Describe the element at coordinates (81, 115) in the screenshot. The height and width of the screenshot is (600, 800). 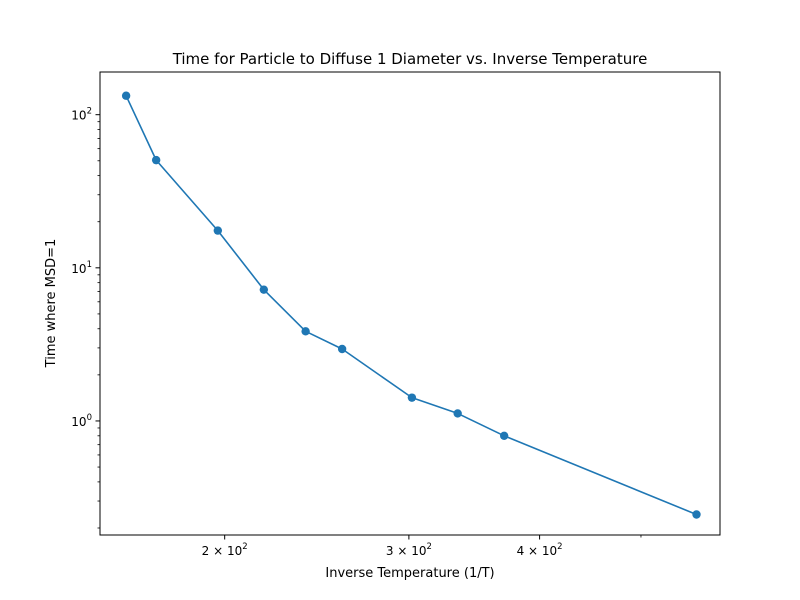
I see `y-tick-label: 10²` at that location.